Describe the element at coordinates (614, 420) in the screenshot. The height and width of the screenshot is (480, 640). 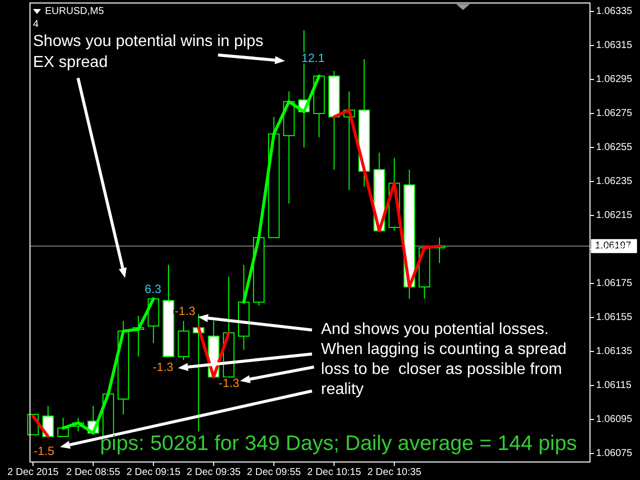
I see `y-tick-label: 1.06095` at that location.